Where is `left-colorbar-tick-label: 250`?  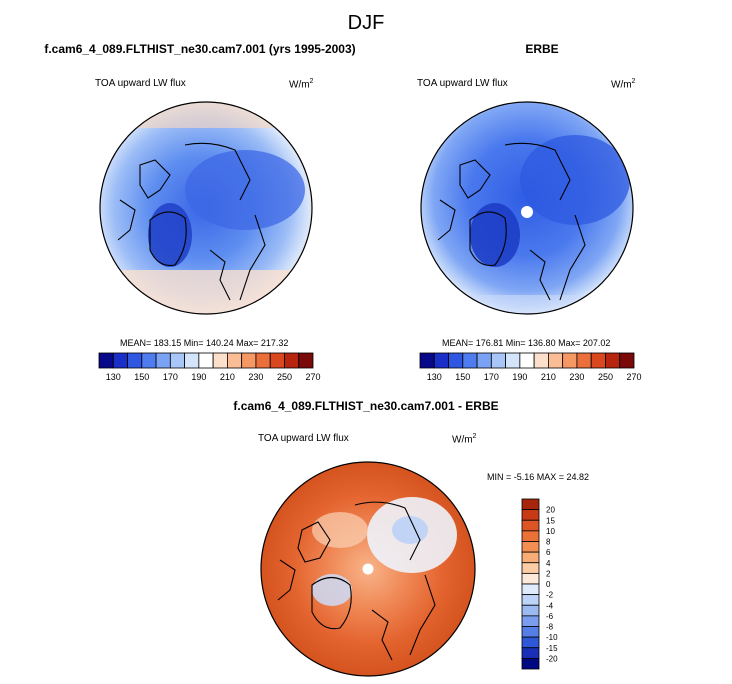 left-colorbar-tick-label: 250 is located at coordinates (284, 377).